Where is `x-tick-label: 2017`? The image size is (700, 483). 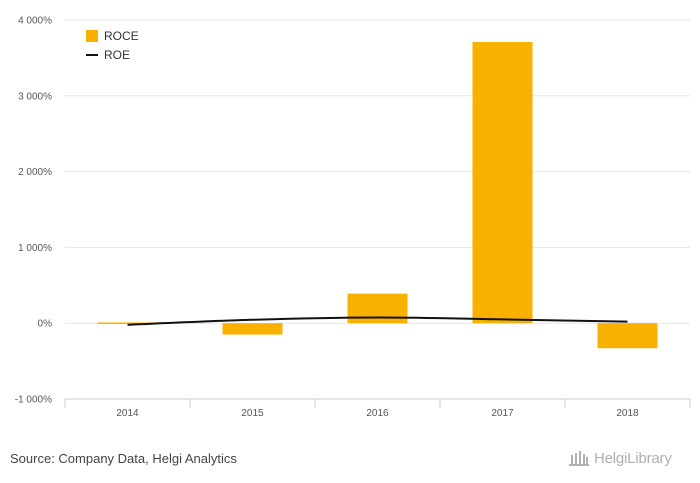
x-tick-label: 2017 is located at coordinates (502, 413).